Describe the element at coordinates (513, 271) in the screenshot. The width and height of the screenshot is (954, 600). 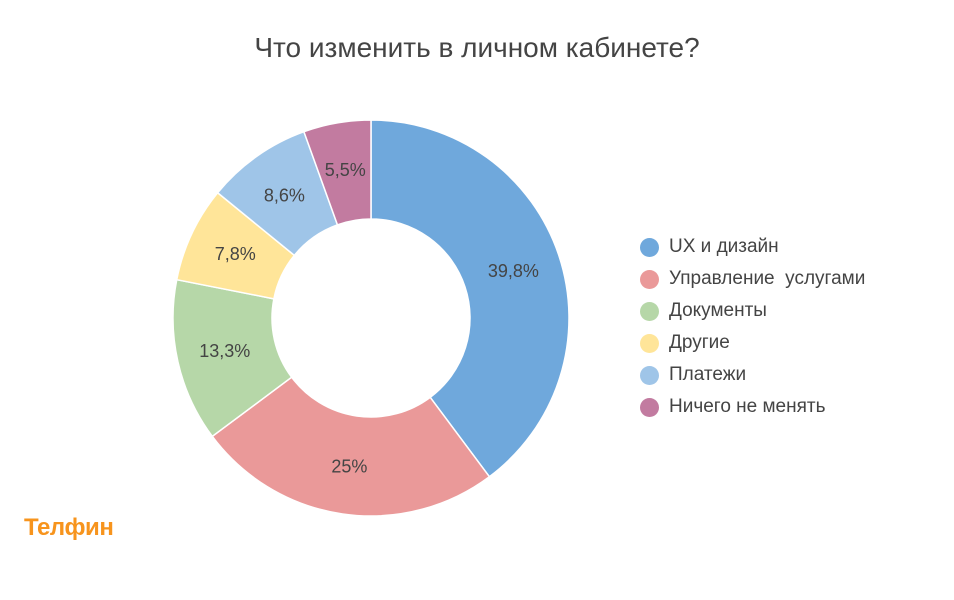
I see `slice-label: 39,8%` at that location.